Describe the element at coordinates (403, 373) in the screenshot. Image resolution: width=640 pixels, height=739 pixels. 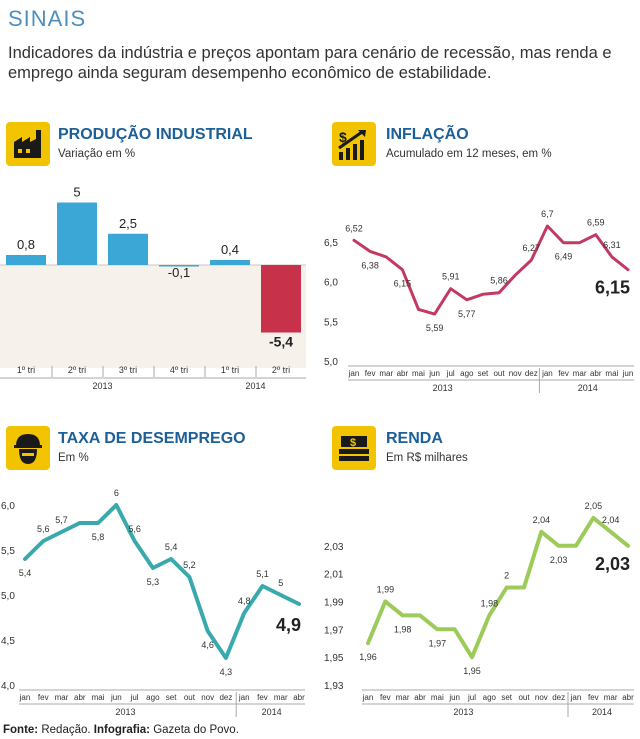
I see `x-tick-label-3: abr` at that location.